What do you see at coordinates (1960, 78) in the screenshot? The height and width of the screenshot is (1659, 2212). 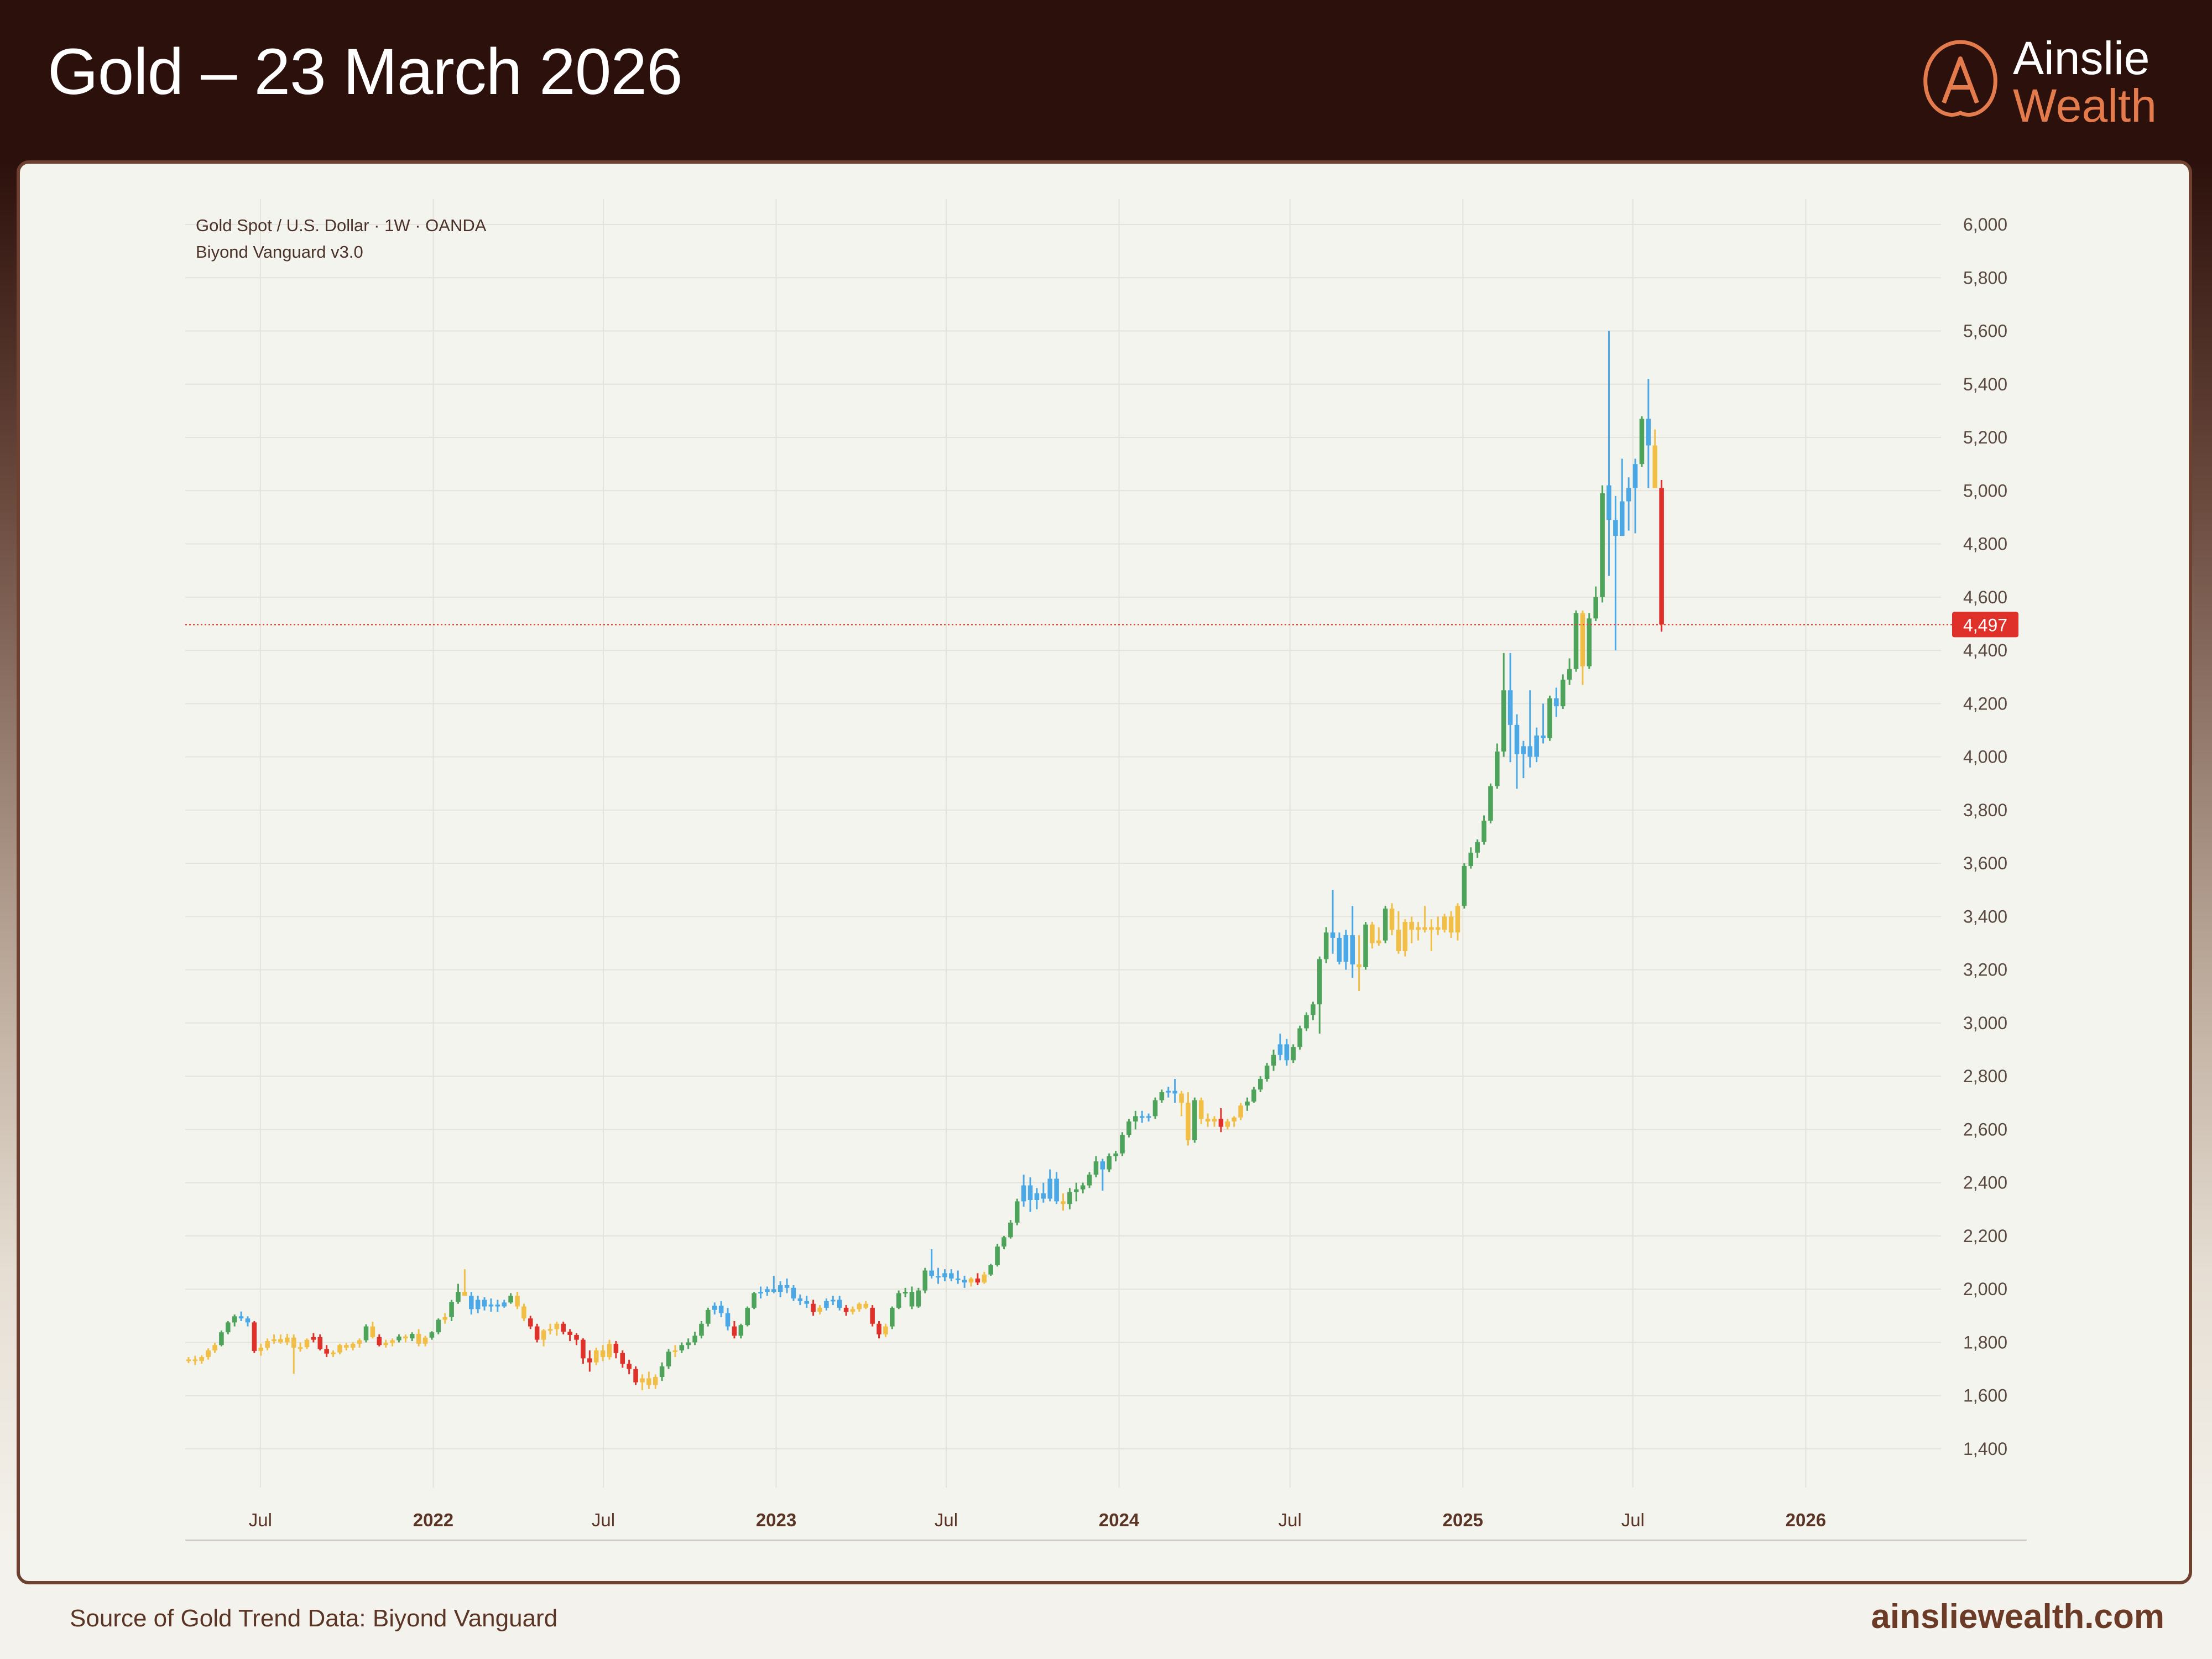 I see `ainslie-a-icon` at bounding box center [1960, 78].